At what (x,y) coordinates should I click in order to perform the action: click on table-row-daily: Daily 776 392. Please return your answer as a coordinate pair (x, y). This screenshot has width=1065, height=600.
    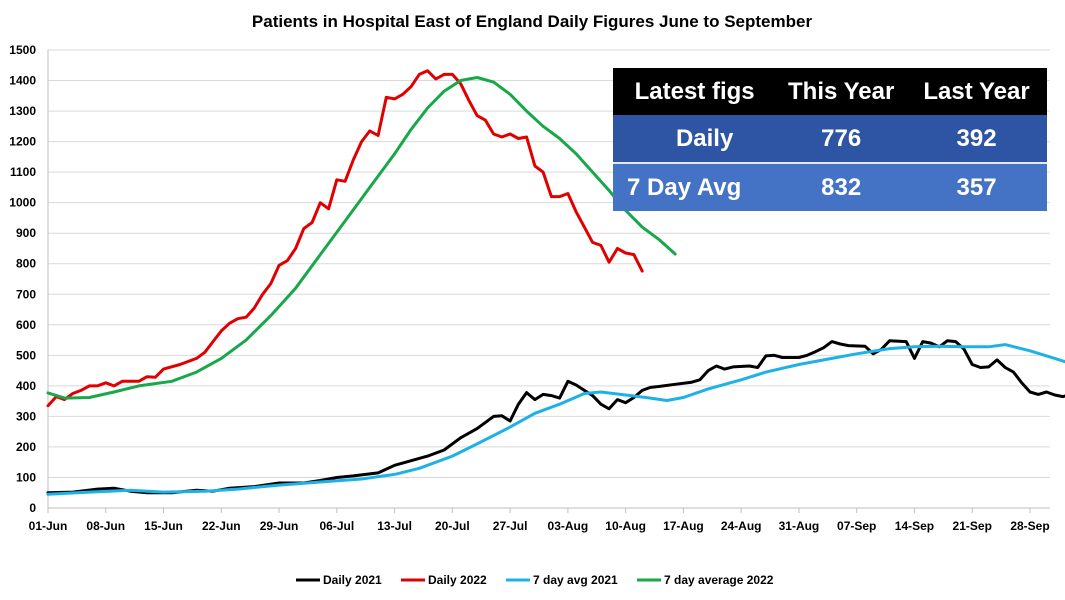
    Looking at the image, I should click on (830, 139).